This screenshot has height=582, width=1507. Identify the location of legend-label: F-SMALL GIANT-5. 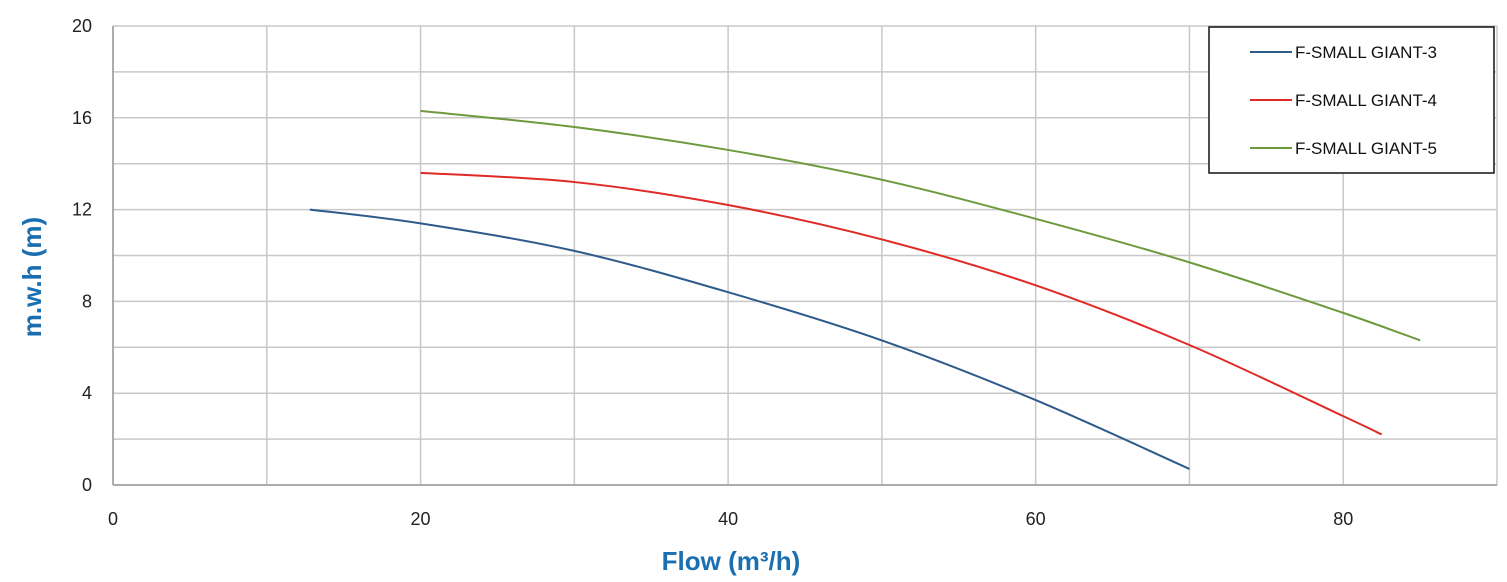
(1366, 148).